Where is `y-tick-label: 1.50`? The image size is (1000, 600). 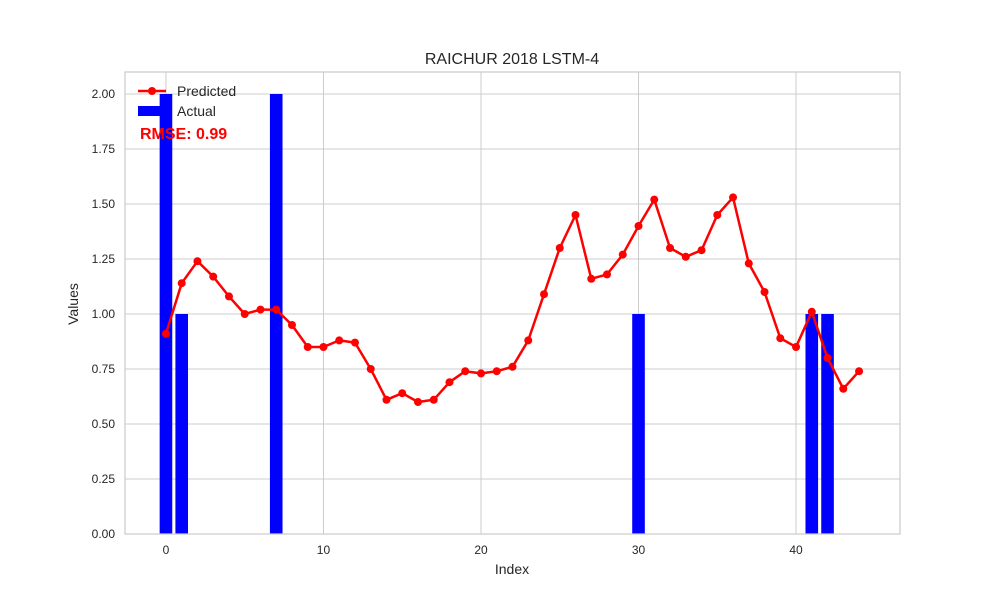
y-tick-label: 1.50 is located at coordinates (104, 204).